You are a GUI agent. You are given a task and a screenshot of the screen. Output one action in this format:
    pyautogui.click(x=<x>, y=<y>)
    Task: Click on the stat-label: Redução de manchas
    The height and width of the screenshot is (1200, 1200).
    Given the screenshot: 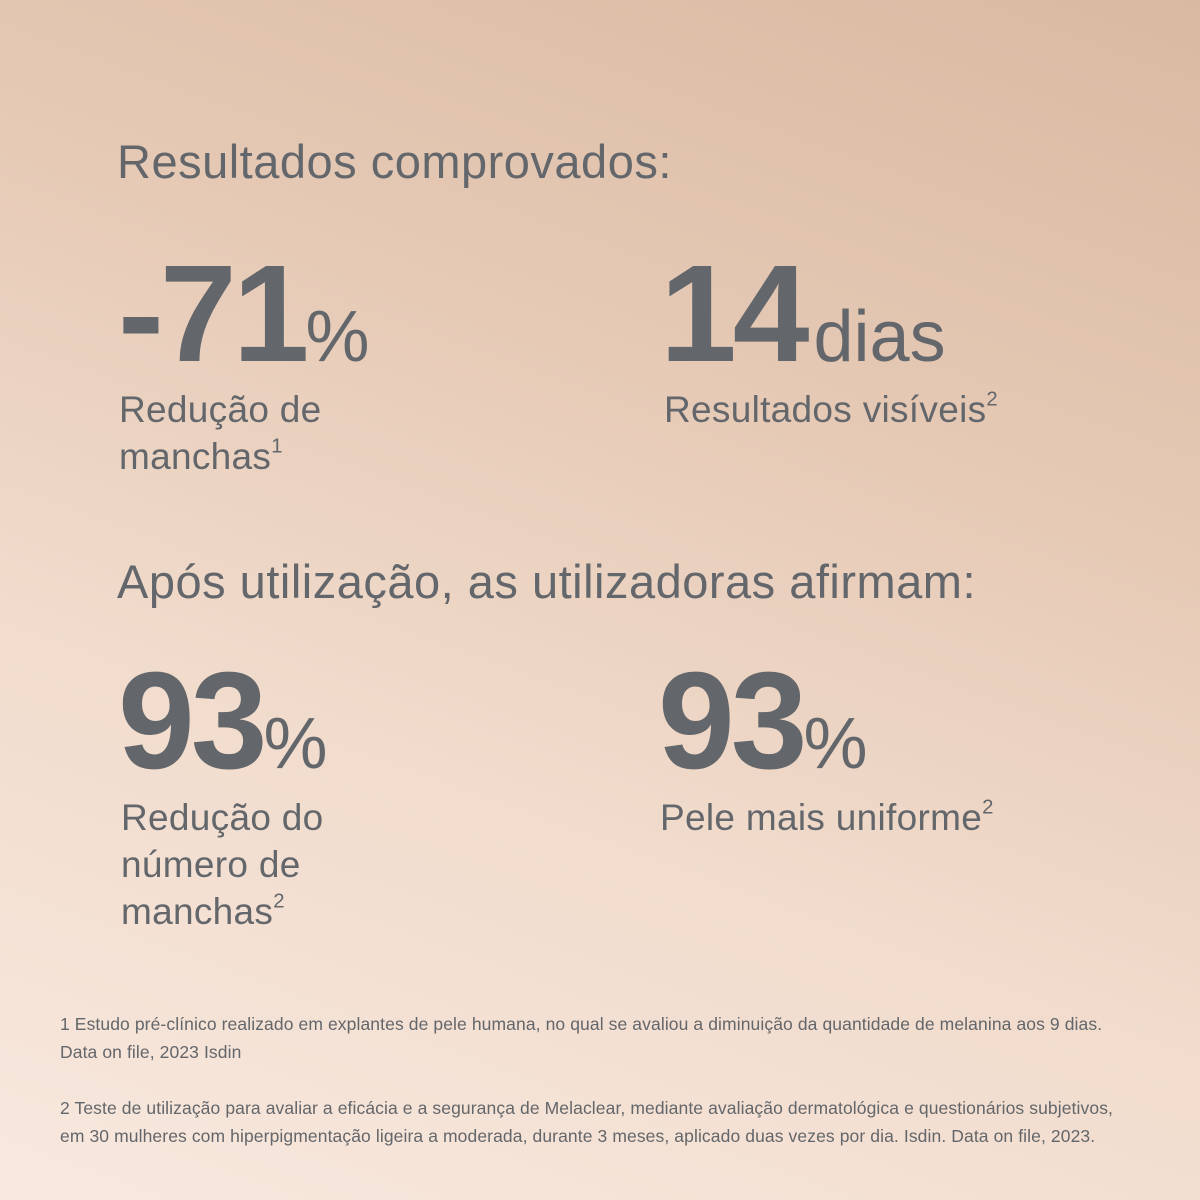 What is the action you would take?
    pyautogui.click(x=220, y=433)
    